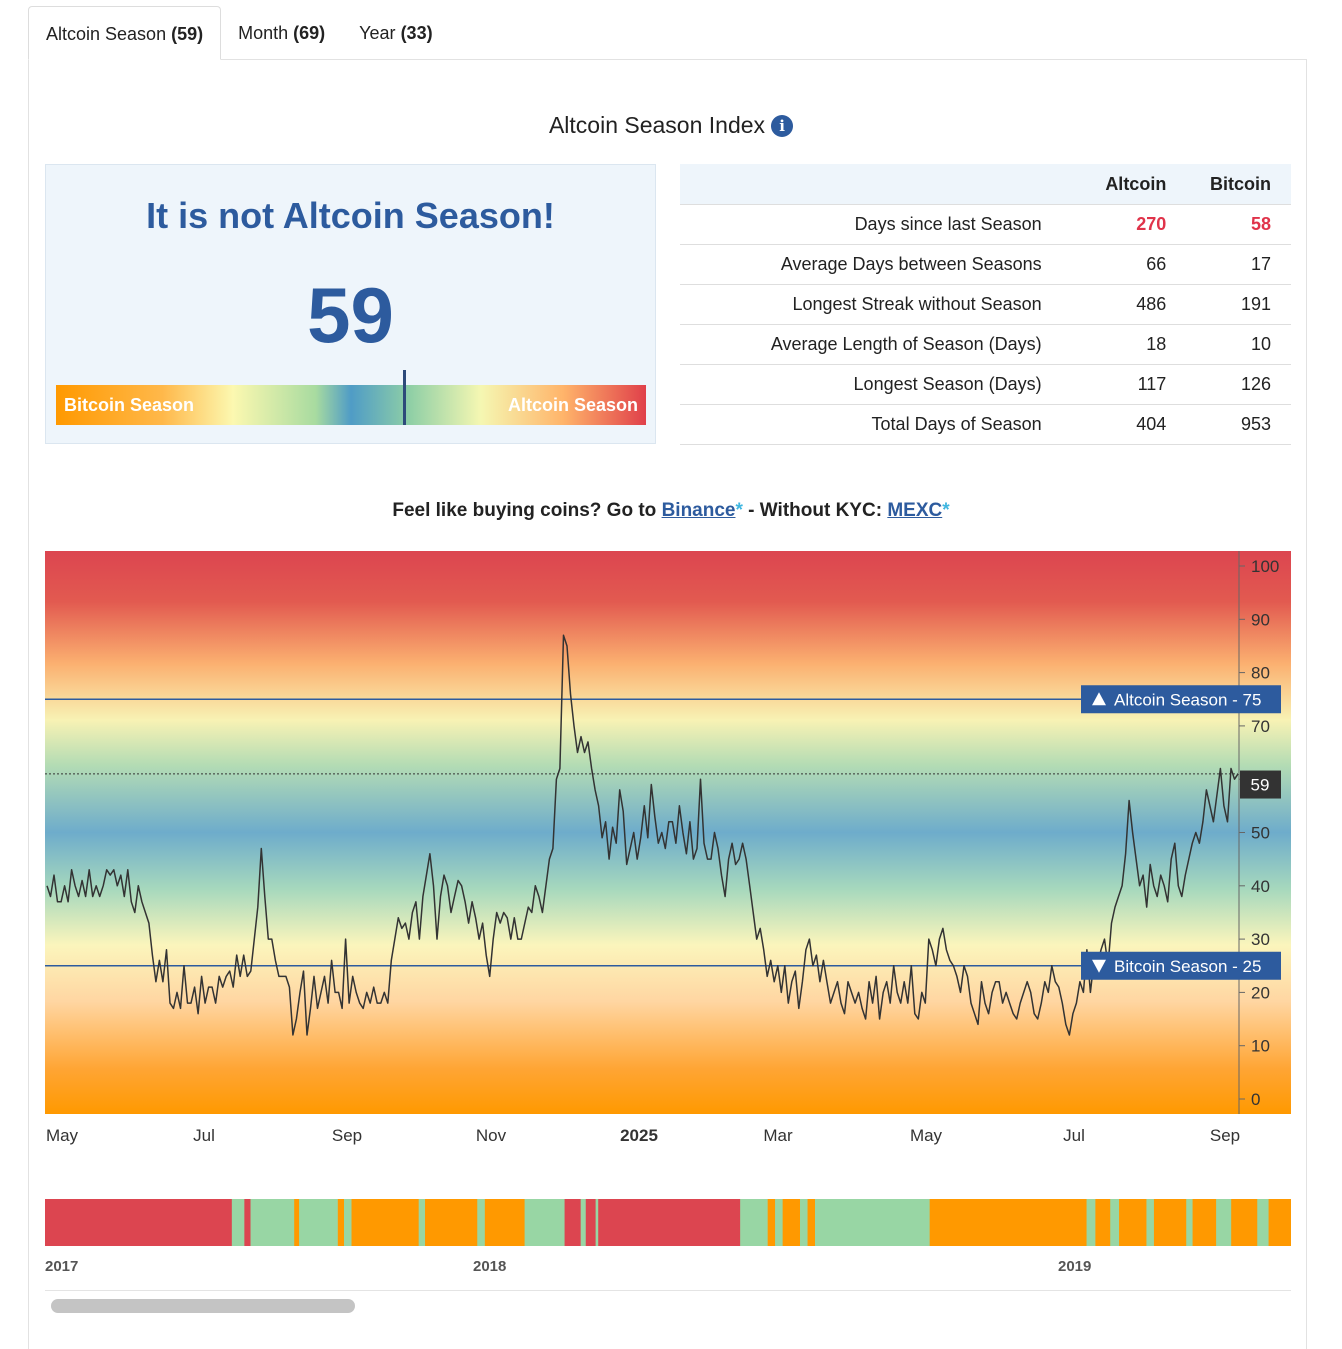 Image resolution: width=1342 pixels, height=1349 pixels. I want to click on row-bitcoin-value: 126, so click(1238, 384).